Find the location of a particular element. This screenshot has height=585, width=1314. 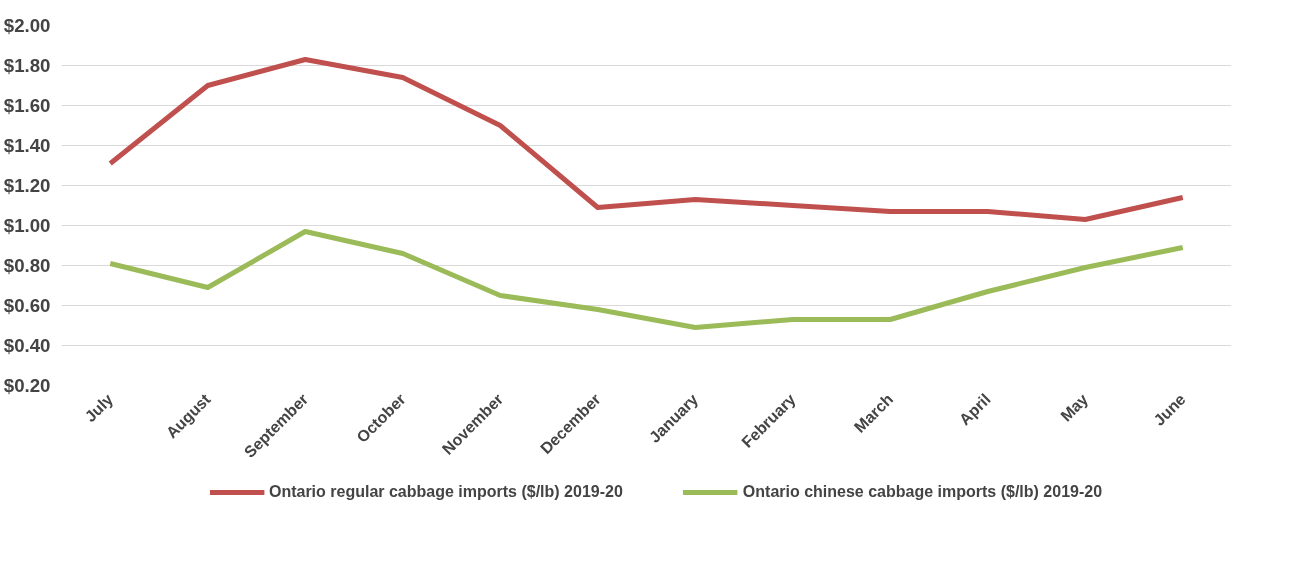

x-tick-label: July is located at coordinates (99, 408).